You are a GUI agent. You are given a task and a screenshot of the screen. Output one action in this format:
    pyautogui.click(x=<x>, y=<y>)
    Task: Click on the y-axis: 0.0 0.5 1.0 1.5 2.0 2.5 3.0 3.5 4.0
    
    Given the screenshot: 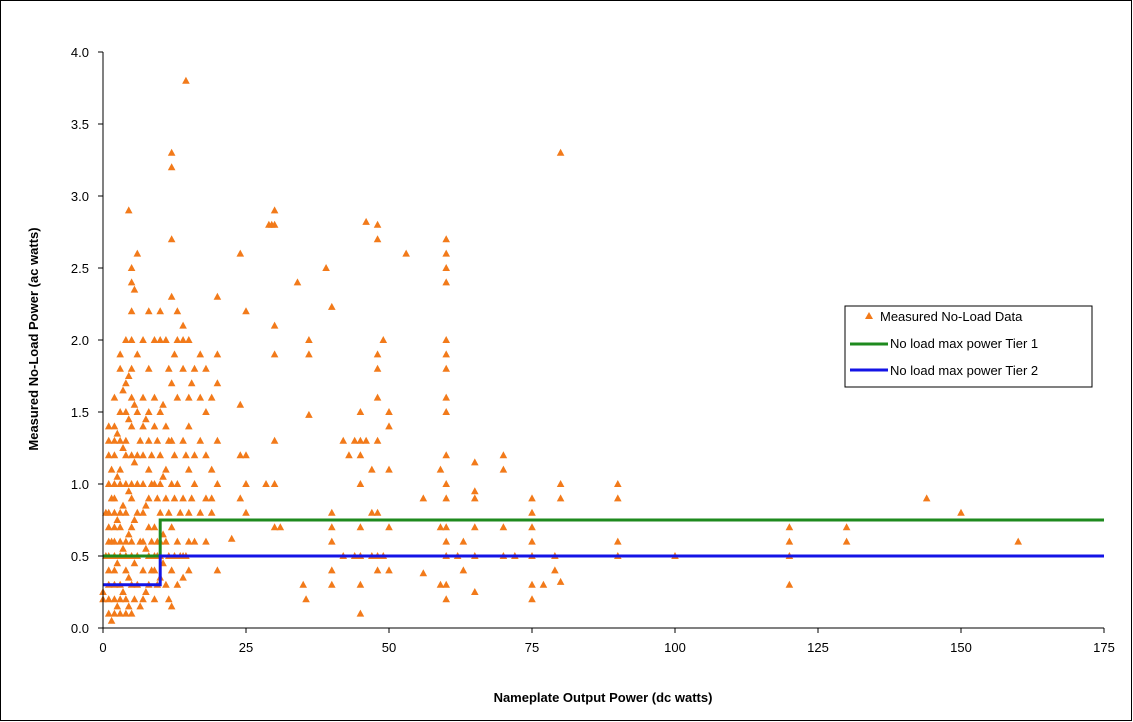 What is the action you would take?
    pyautogui.click(x=87, y=340)
    